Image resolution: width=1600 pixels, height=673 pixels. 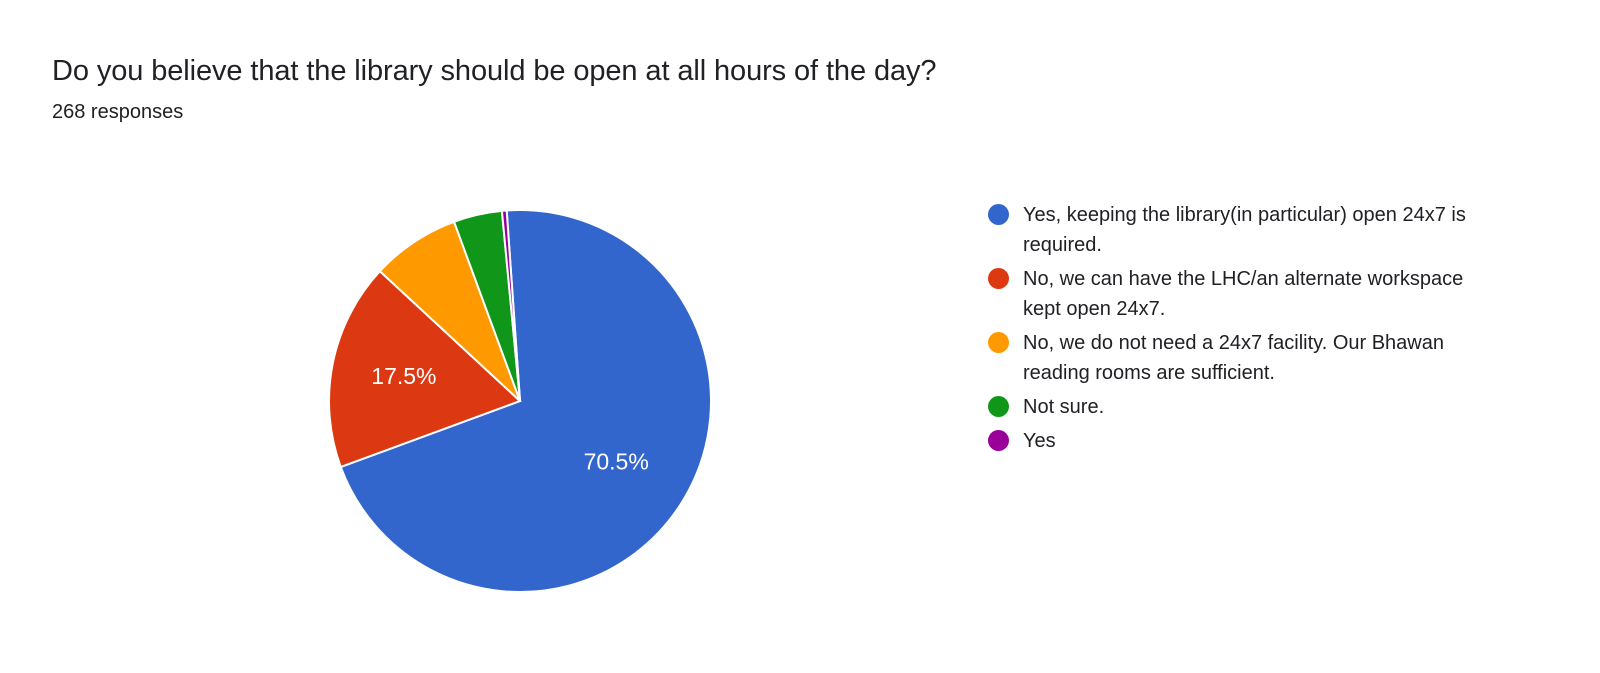 What do you see at coordinates (1039, 441) in the screenshot?
I see `legend-item-label: Yes` at bounding box center [1039, 441].